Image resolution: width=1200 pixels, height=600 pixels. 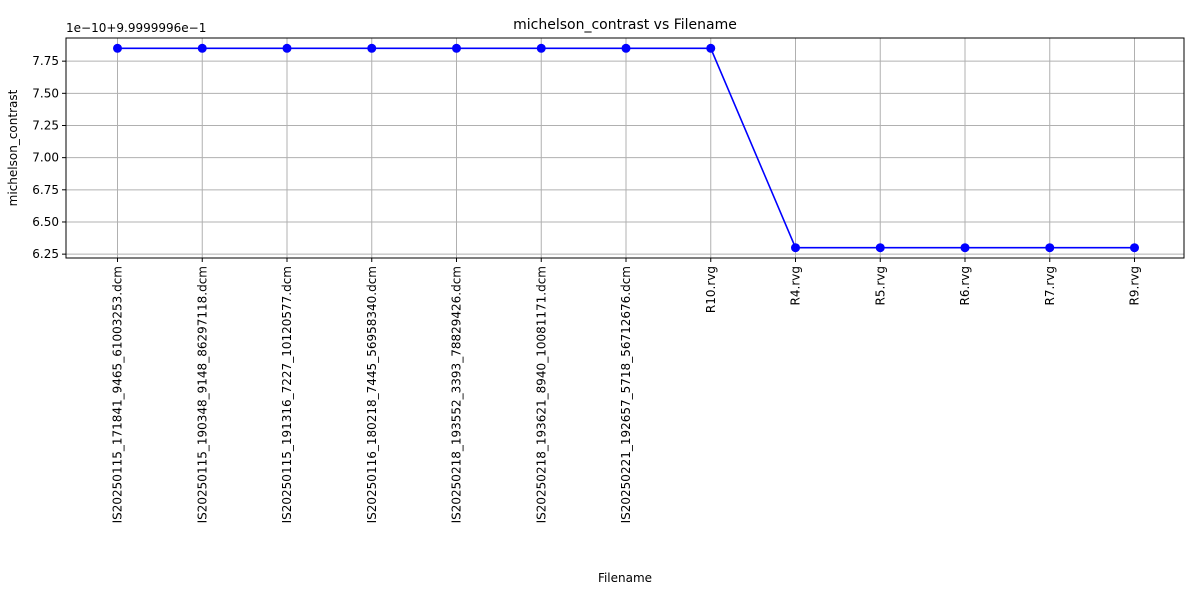 I want to click on x-tick-label: IS20250115_190348_9148_86297118.dcm, so click(x=202, y=394).